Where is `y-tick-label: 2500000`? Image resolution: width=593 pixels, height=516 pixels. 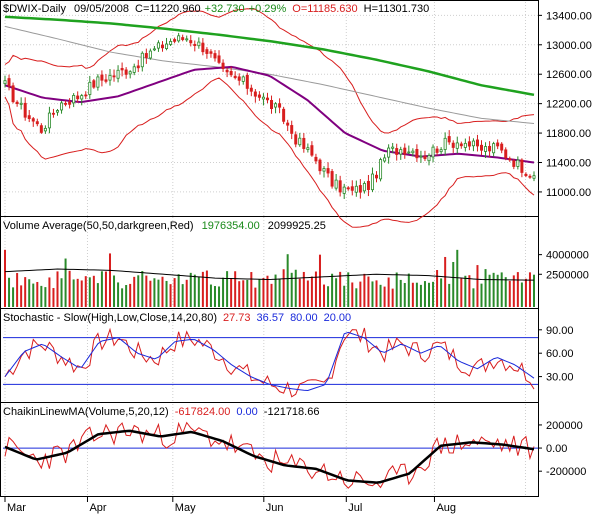
y-tick-label: 2500000 is located at coordinates (567, 275).